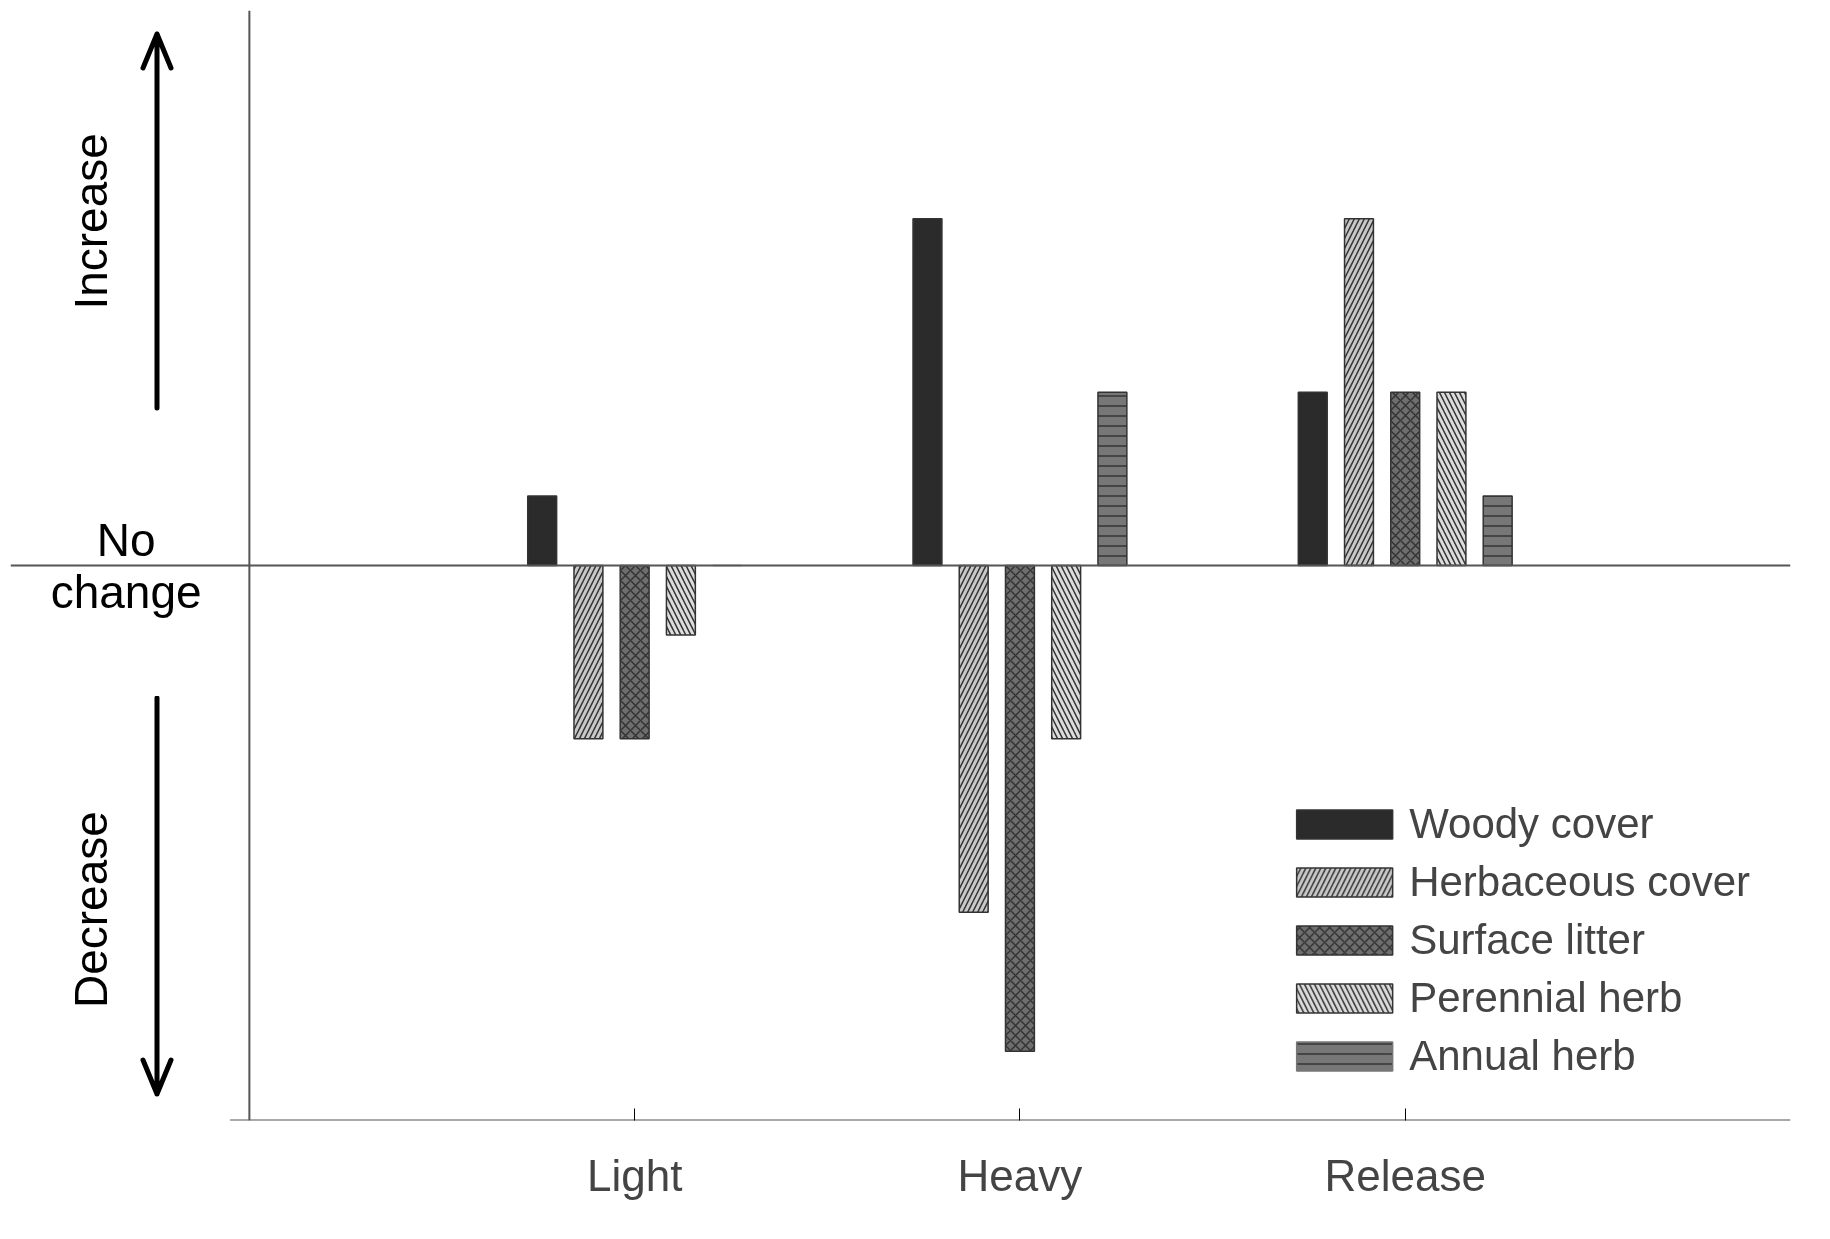  Describe the element at coordinates (1579, 882) in the screenshot. I see `legend-label: Herbaceous cover` at that location.